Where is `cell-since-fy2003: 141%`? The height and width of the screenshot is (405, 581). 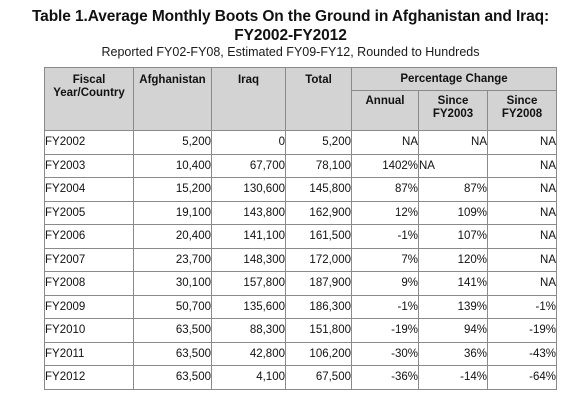 cell-since-fy2003: 141% is located at coordinates (453, 283).